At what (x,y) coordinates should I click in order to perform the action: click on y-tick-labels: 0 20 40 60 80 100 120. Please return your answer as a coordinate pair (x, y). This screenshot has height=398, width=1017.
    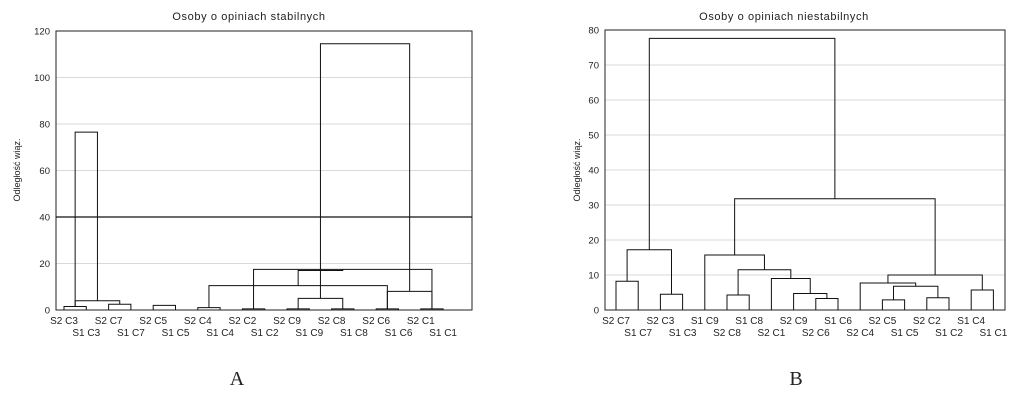
    Looking at the image, I should click on (42, 172).